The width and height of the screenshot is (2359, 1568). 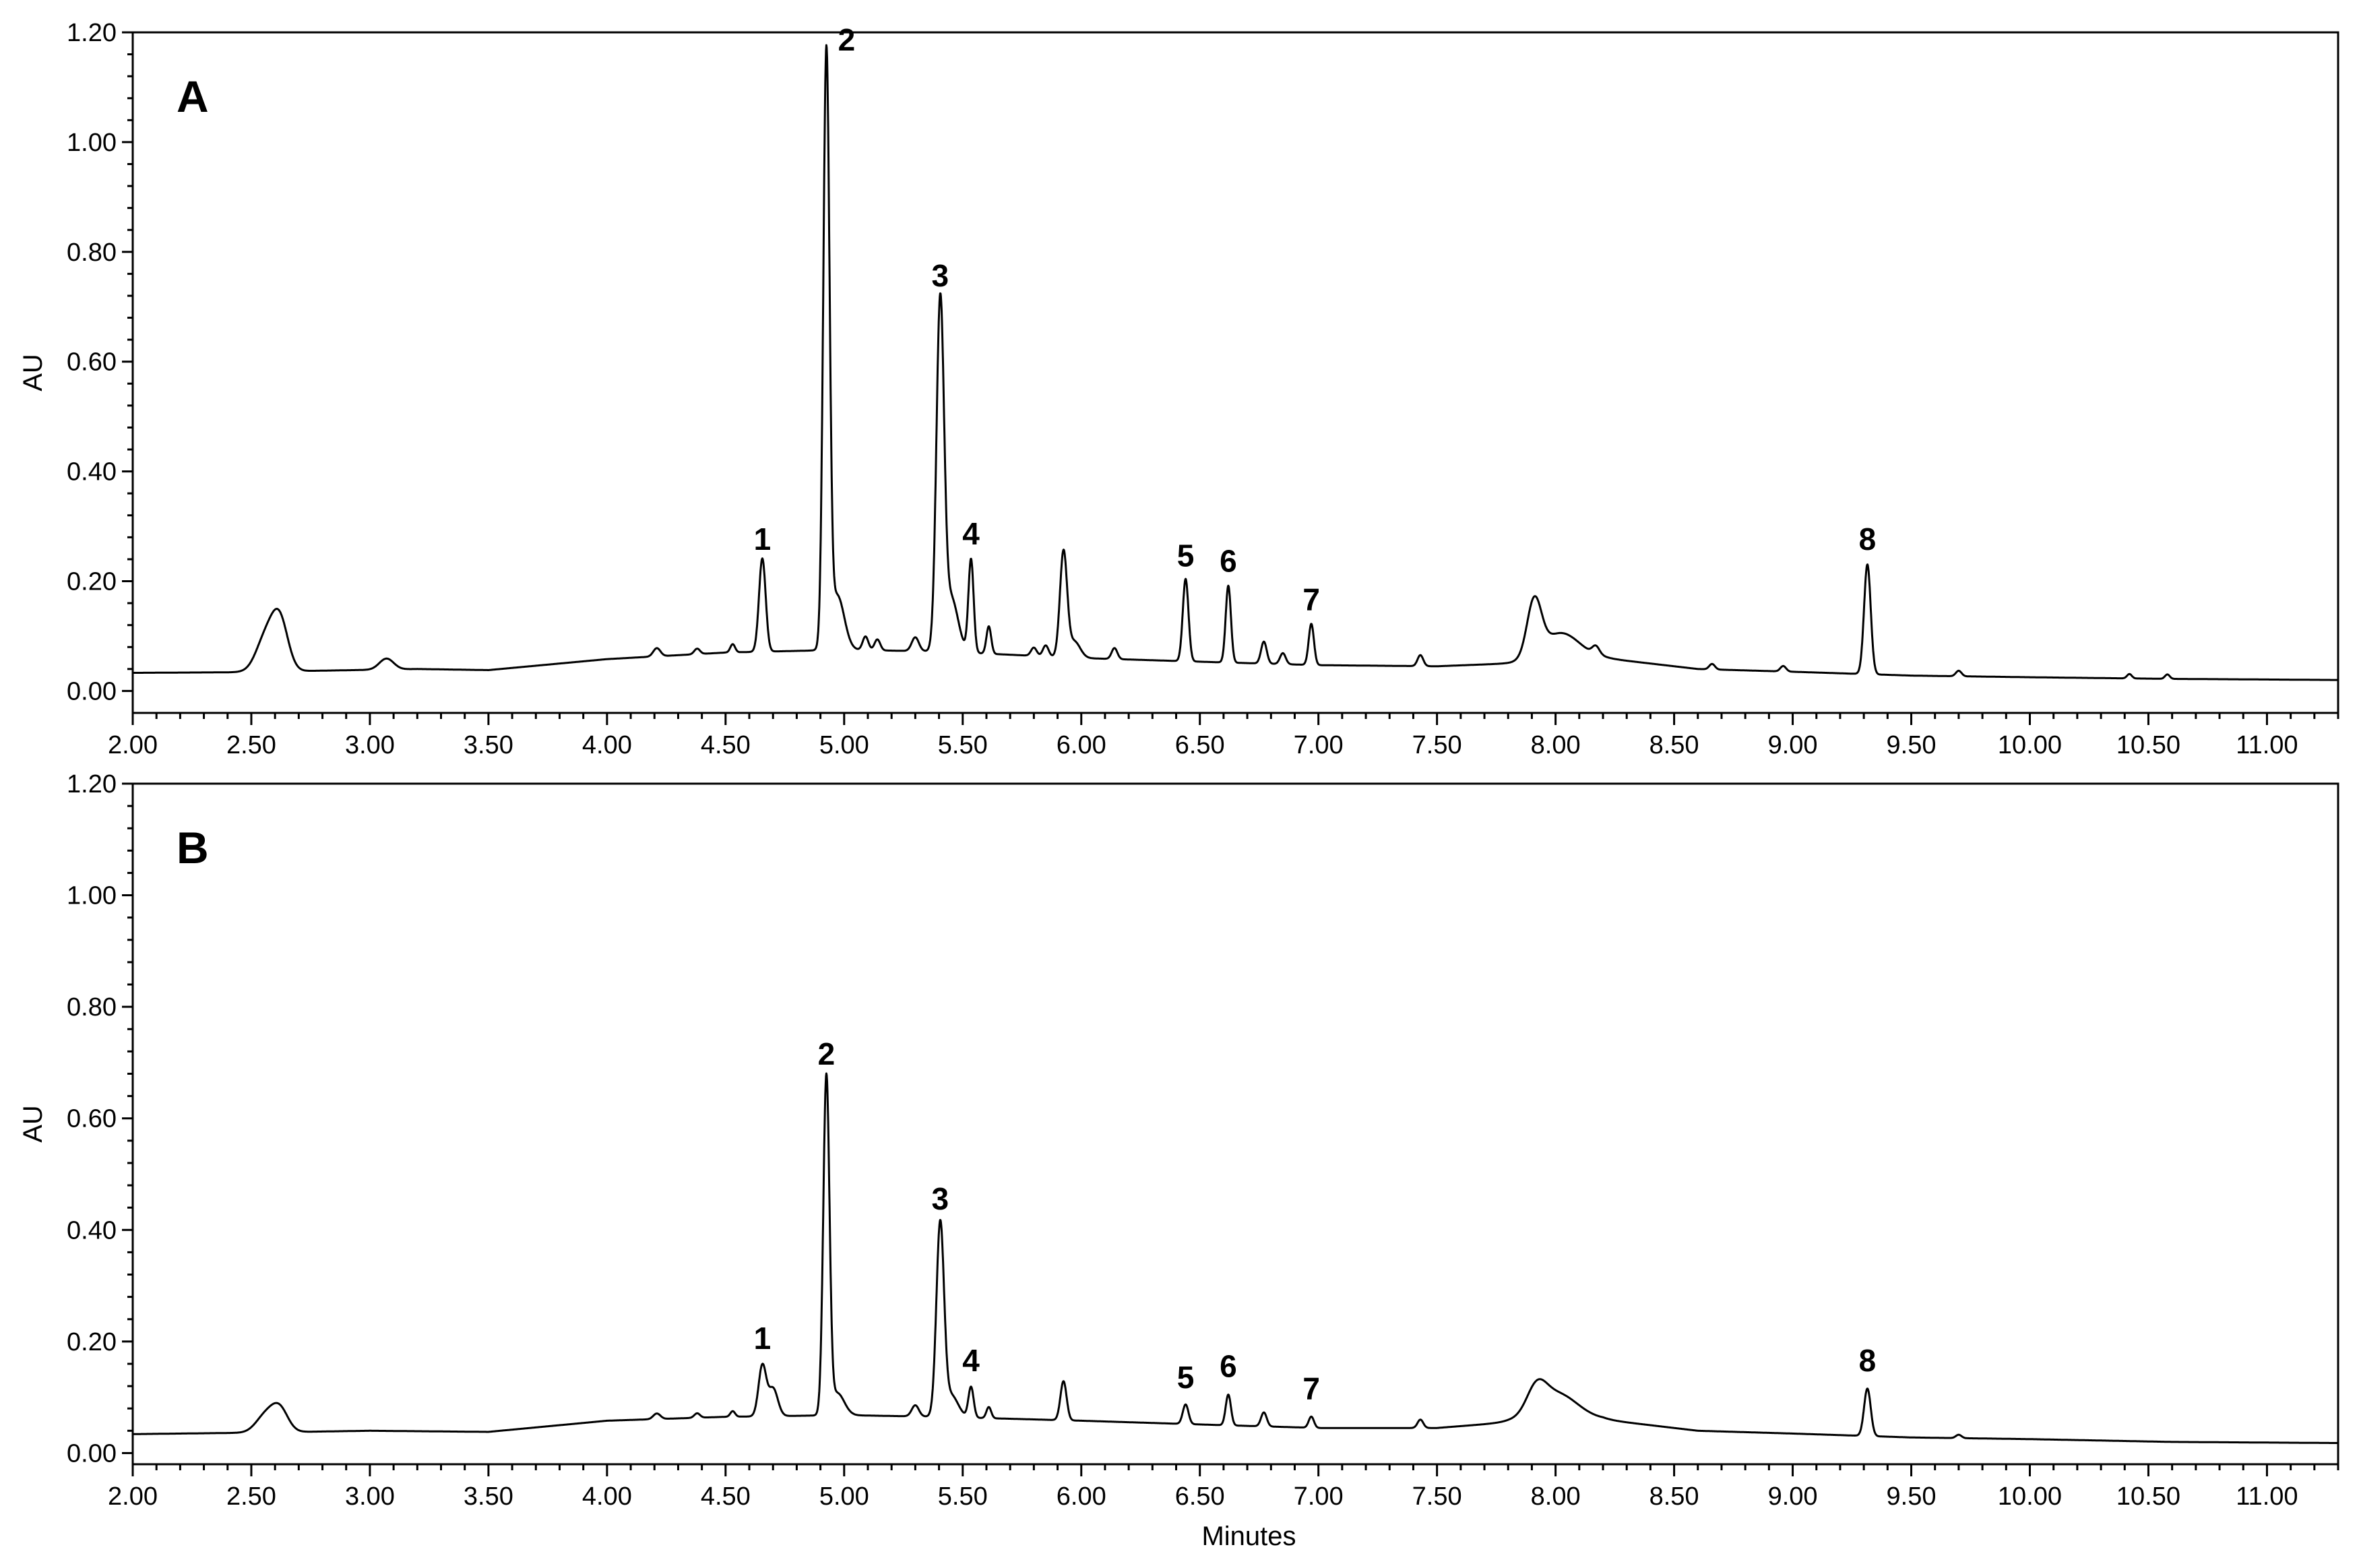 What do you see at coordinates (33, 1124) in the screenshot?
I see `panel-b-y-axis-title: AU` at bounding box center [33, 1124].